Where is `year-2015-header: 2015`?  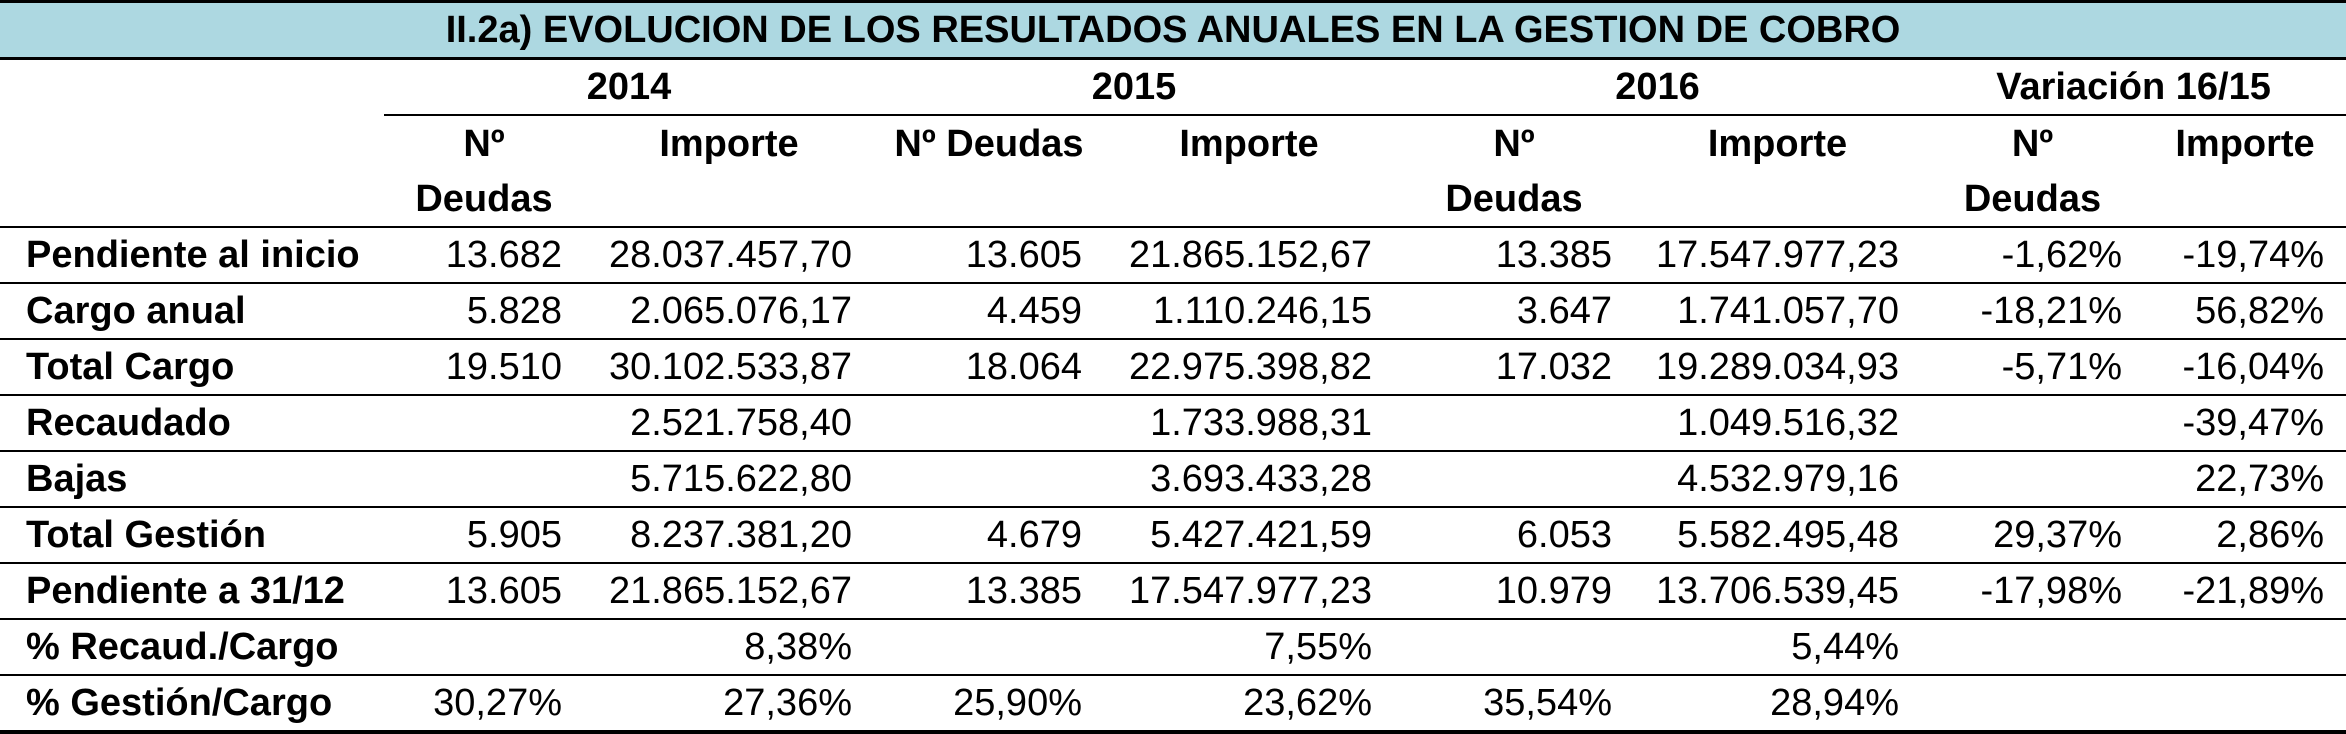 year-2015-header: 2015 is located at coordinates (1134, 87).